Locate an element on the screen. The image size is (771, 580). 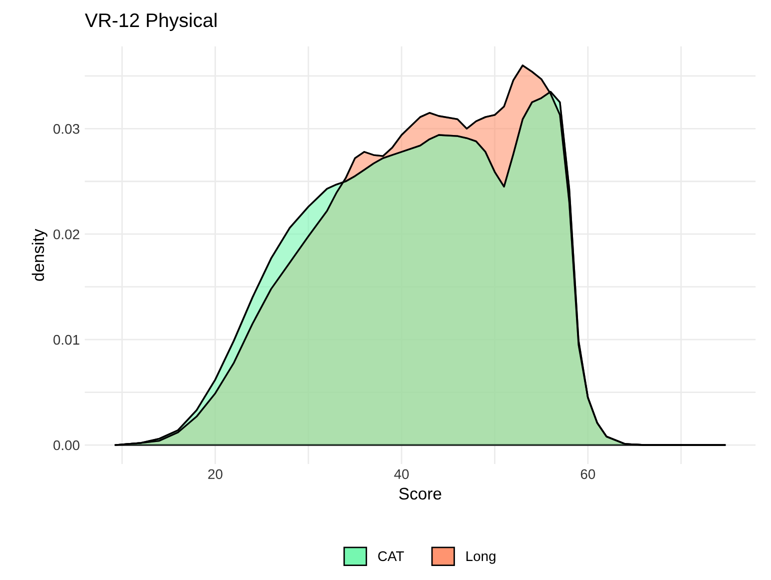
y-axis-title: density is located at coordinates (40, 254).